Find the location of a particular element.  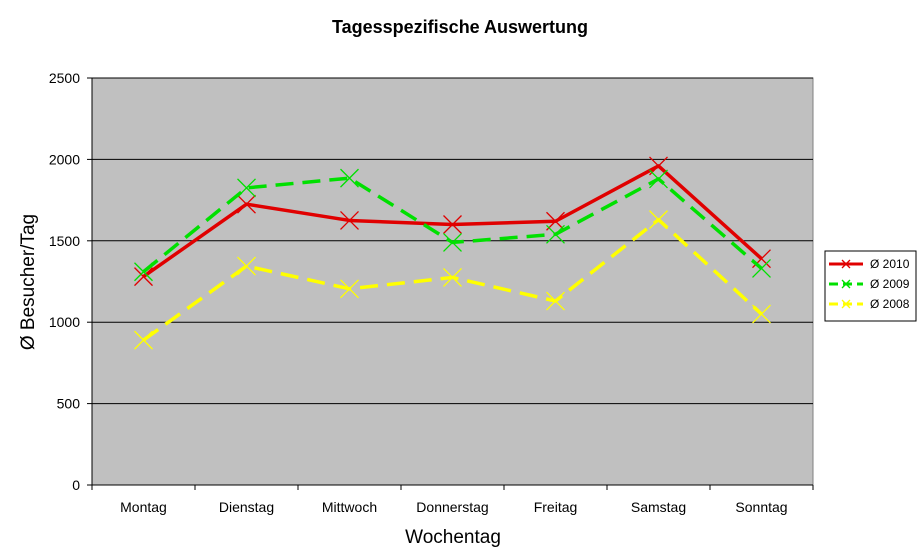

legend-label: Ø 2009 is located at coordinates (890, 284).